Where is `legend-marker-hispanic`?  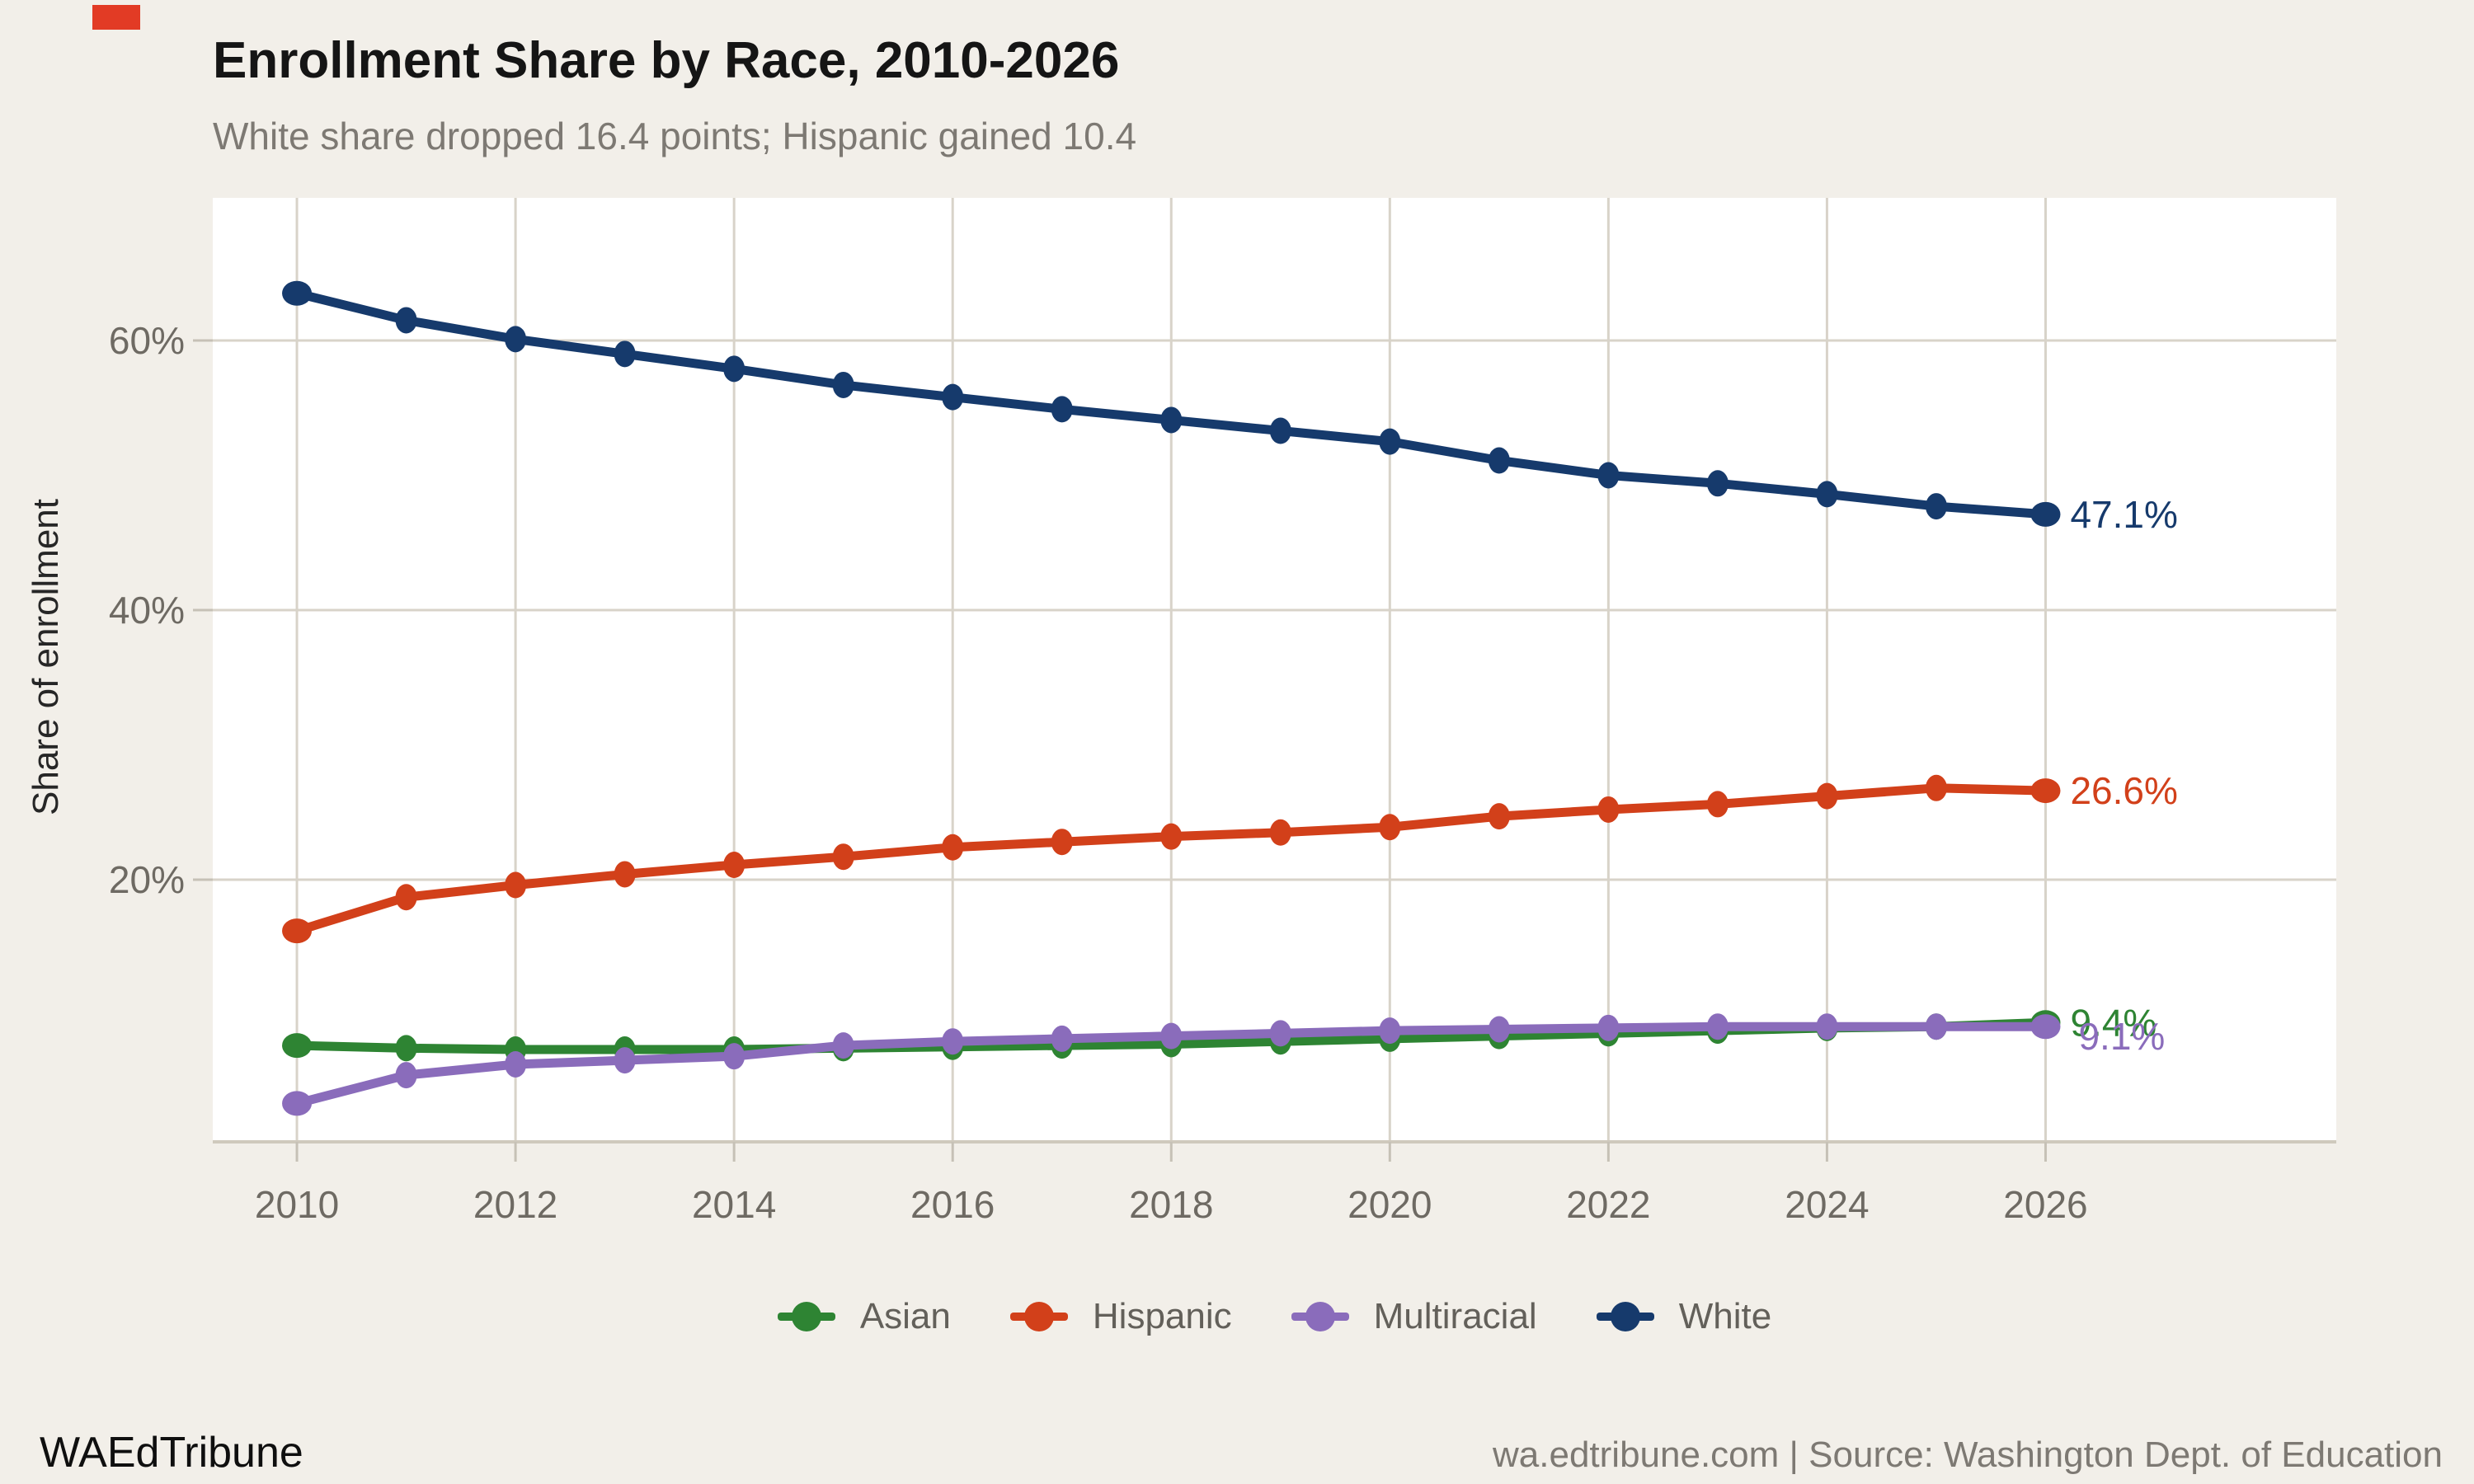 legend-marker-hispanic is located at coordinates (1038, 1316).